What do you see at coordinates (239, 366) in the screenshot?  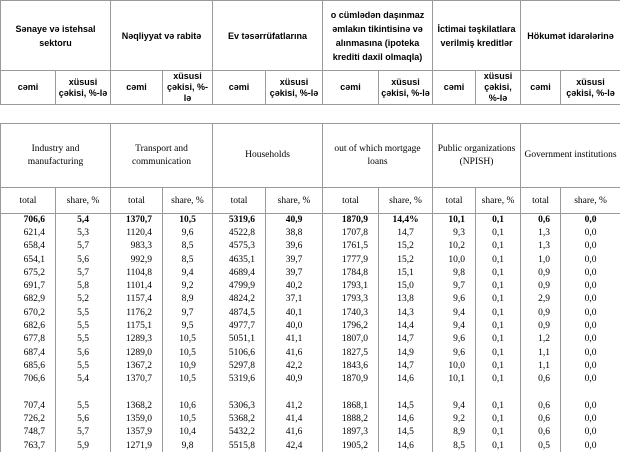 I see `cell: 5297,8` at bounding box center [239, 366].